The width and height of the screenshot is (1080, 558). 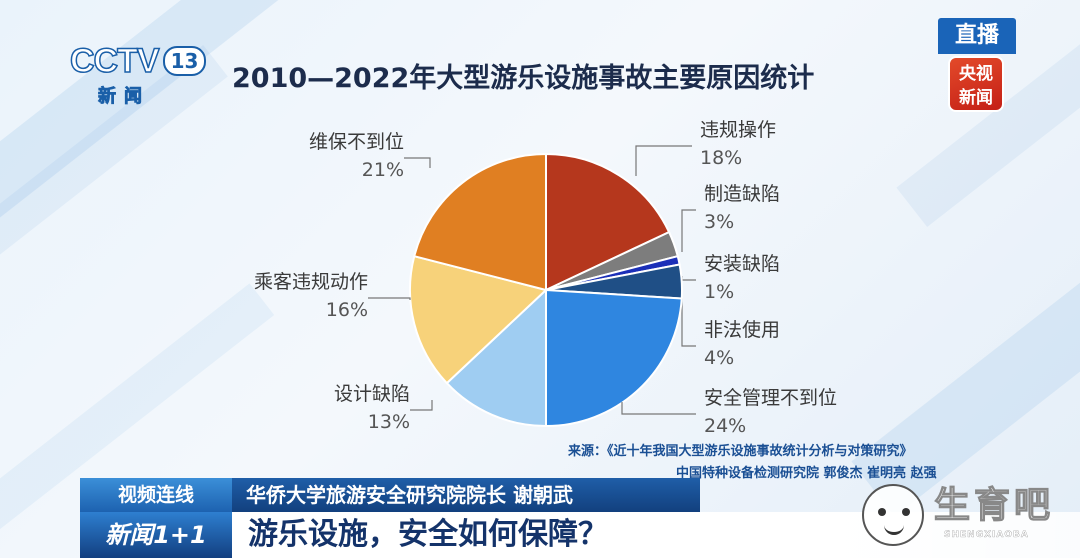 What do you see at coordinates (740, 451) in the screenshot?
I see `source-line-1: 来源：《近十年我国大型游乐设施事故统计分析与对策研究》` at bounding box center [740, 451].